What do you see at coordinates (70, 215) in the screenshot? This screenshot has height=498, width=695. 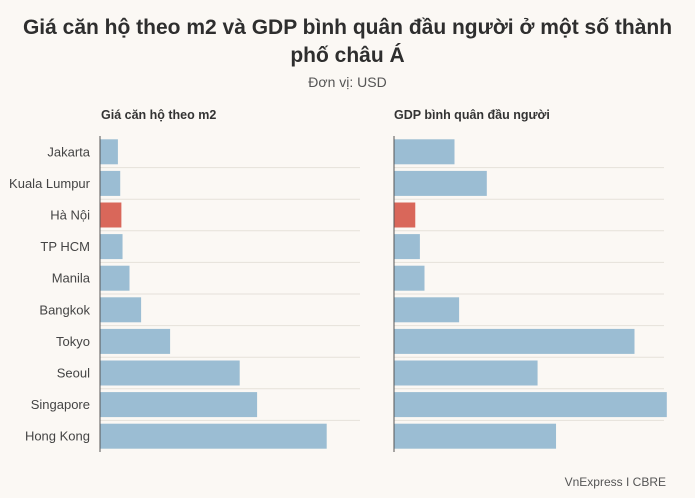 I see `category-label: Hà Nội` at bounding box center [70, 215].